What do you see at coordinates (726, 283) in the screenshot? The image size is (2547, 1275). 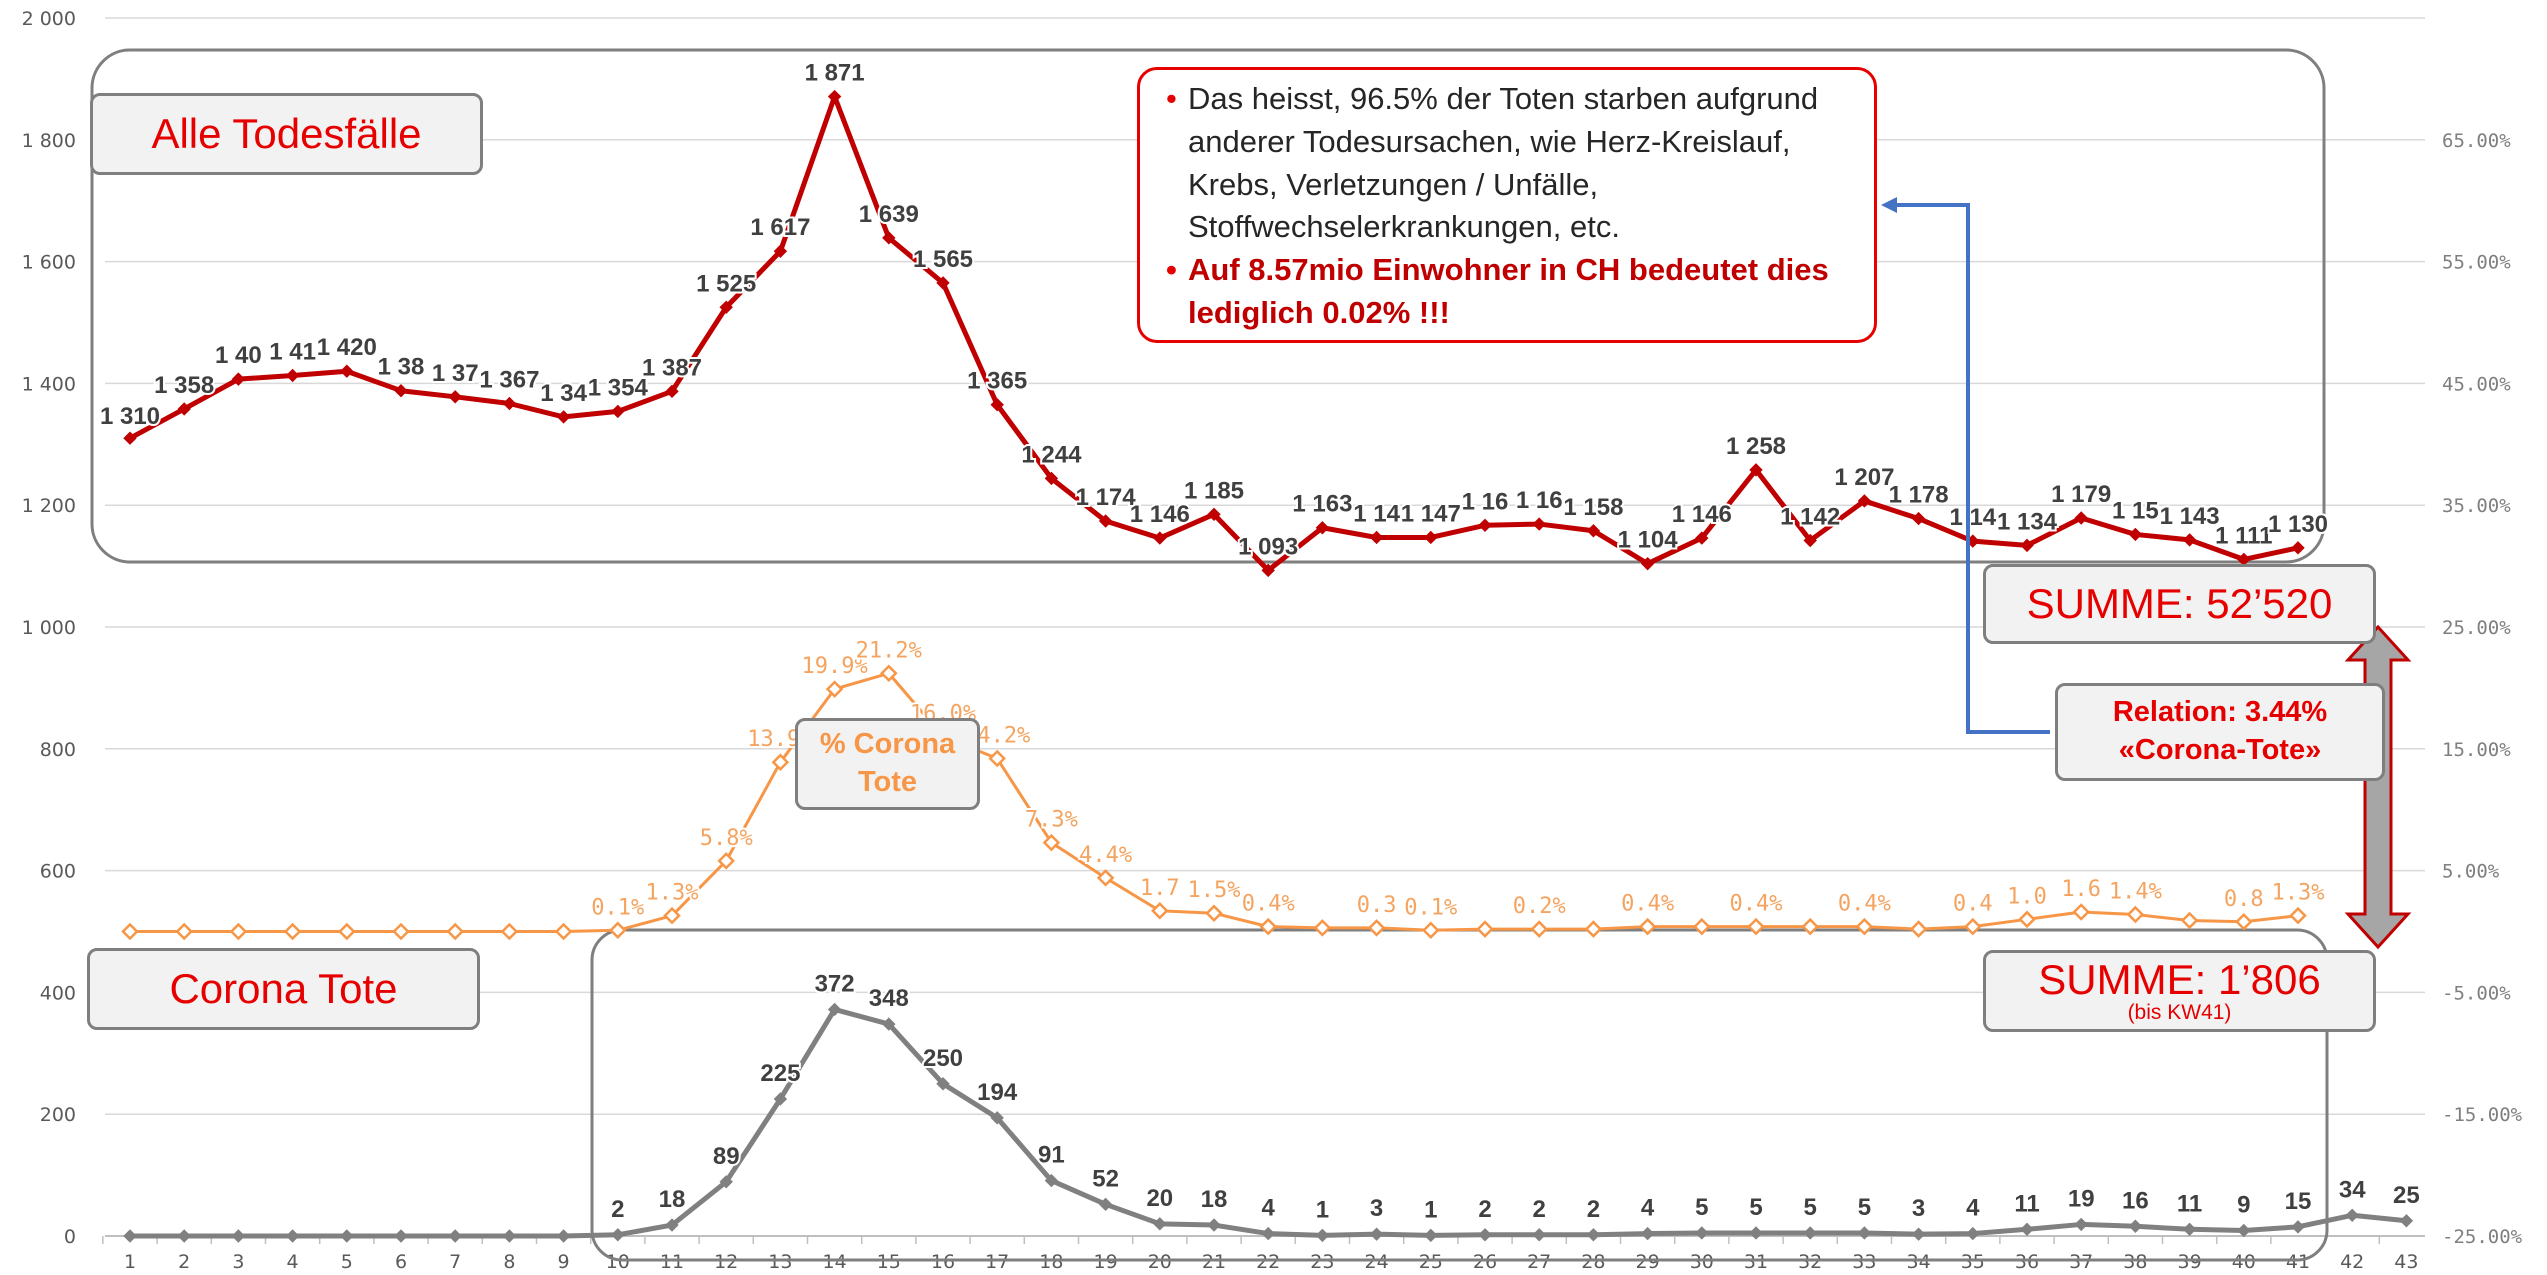 I see `data-label-alle-todesfaelle: 1 525` at bounding box center [726, 283].